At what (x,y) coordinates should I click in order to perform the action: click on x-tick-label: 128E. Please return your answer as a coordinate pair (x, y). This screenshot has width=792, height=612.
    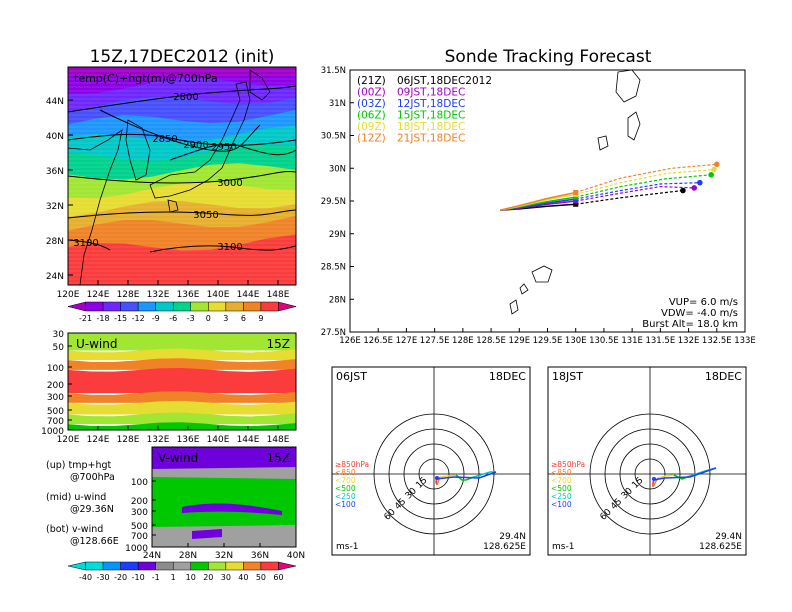
    Looking at the image, I should click on (463, 341).